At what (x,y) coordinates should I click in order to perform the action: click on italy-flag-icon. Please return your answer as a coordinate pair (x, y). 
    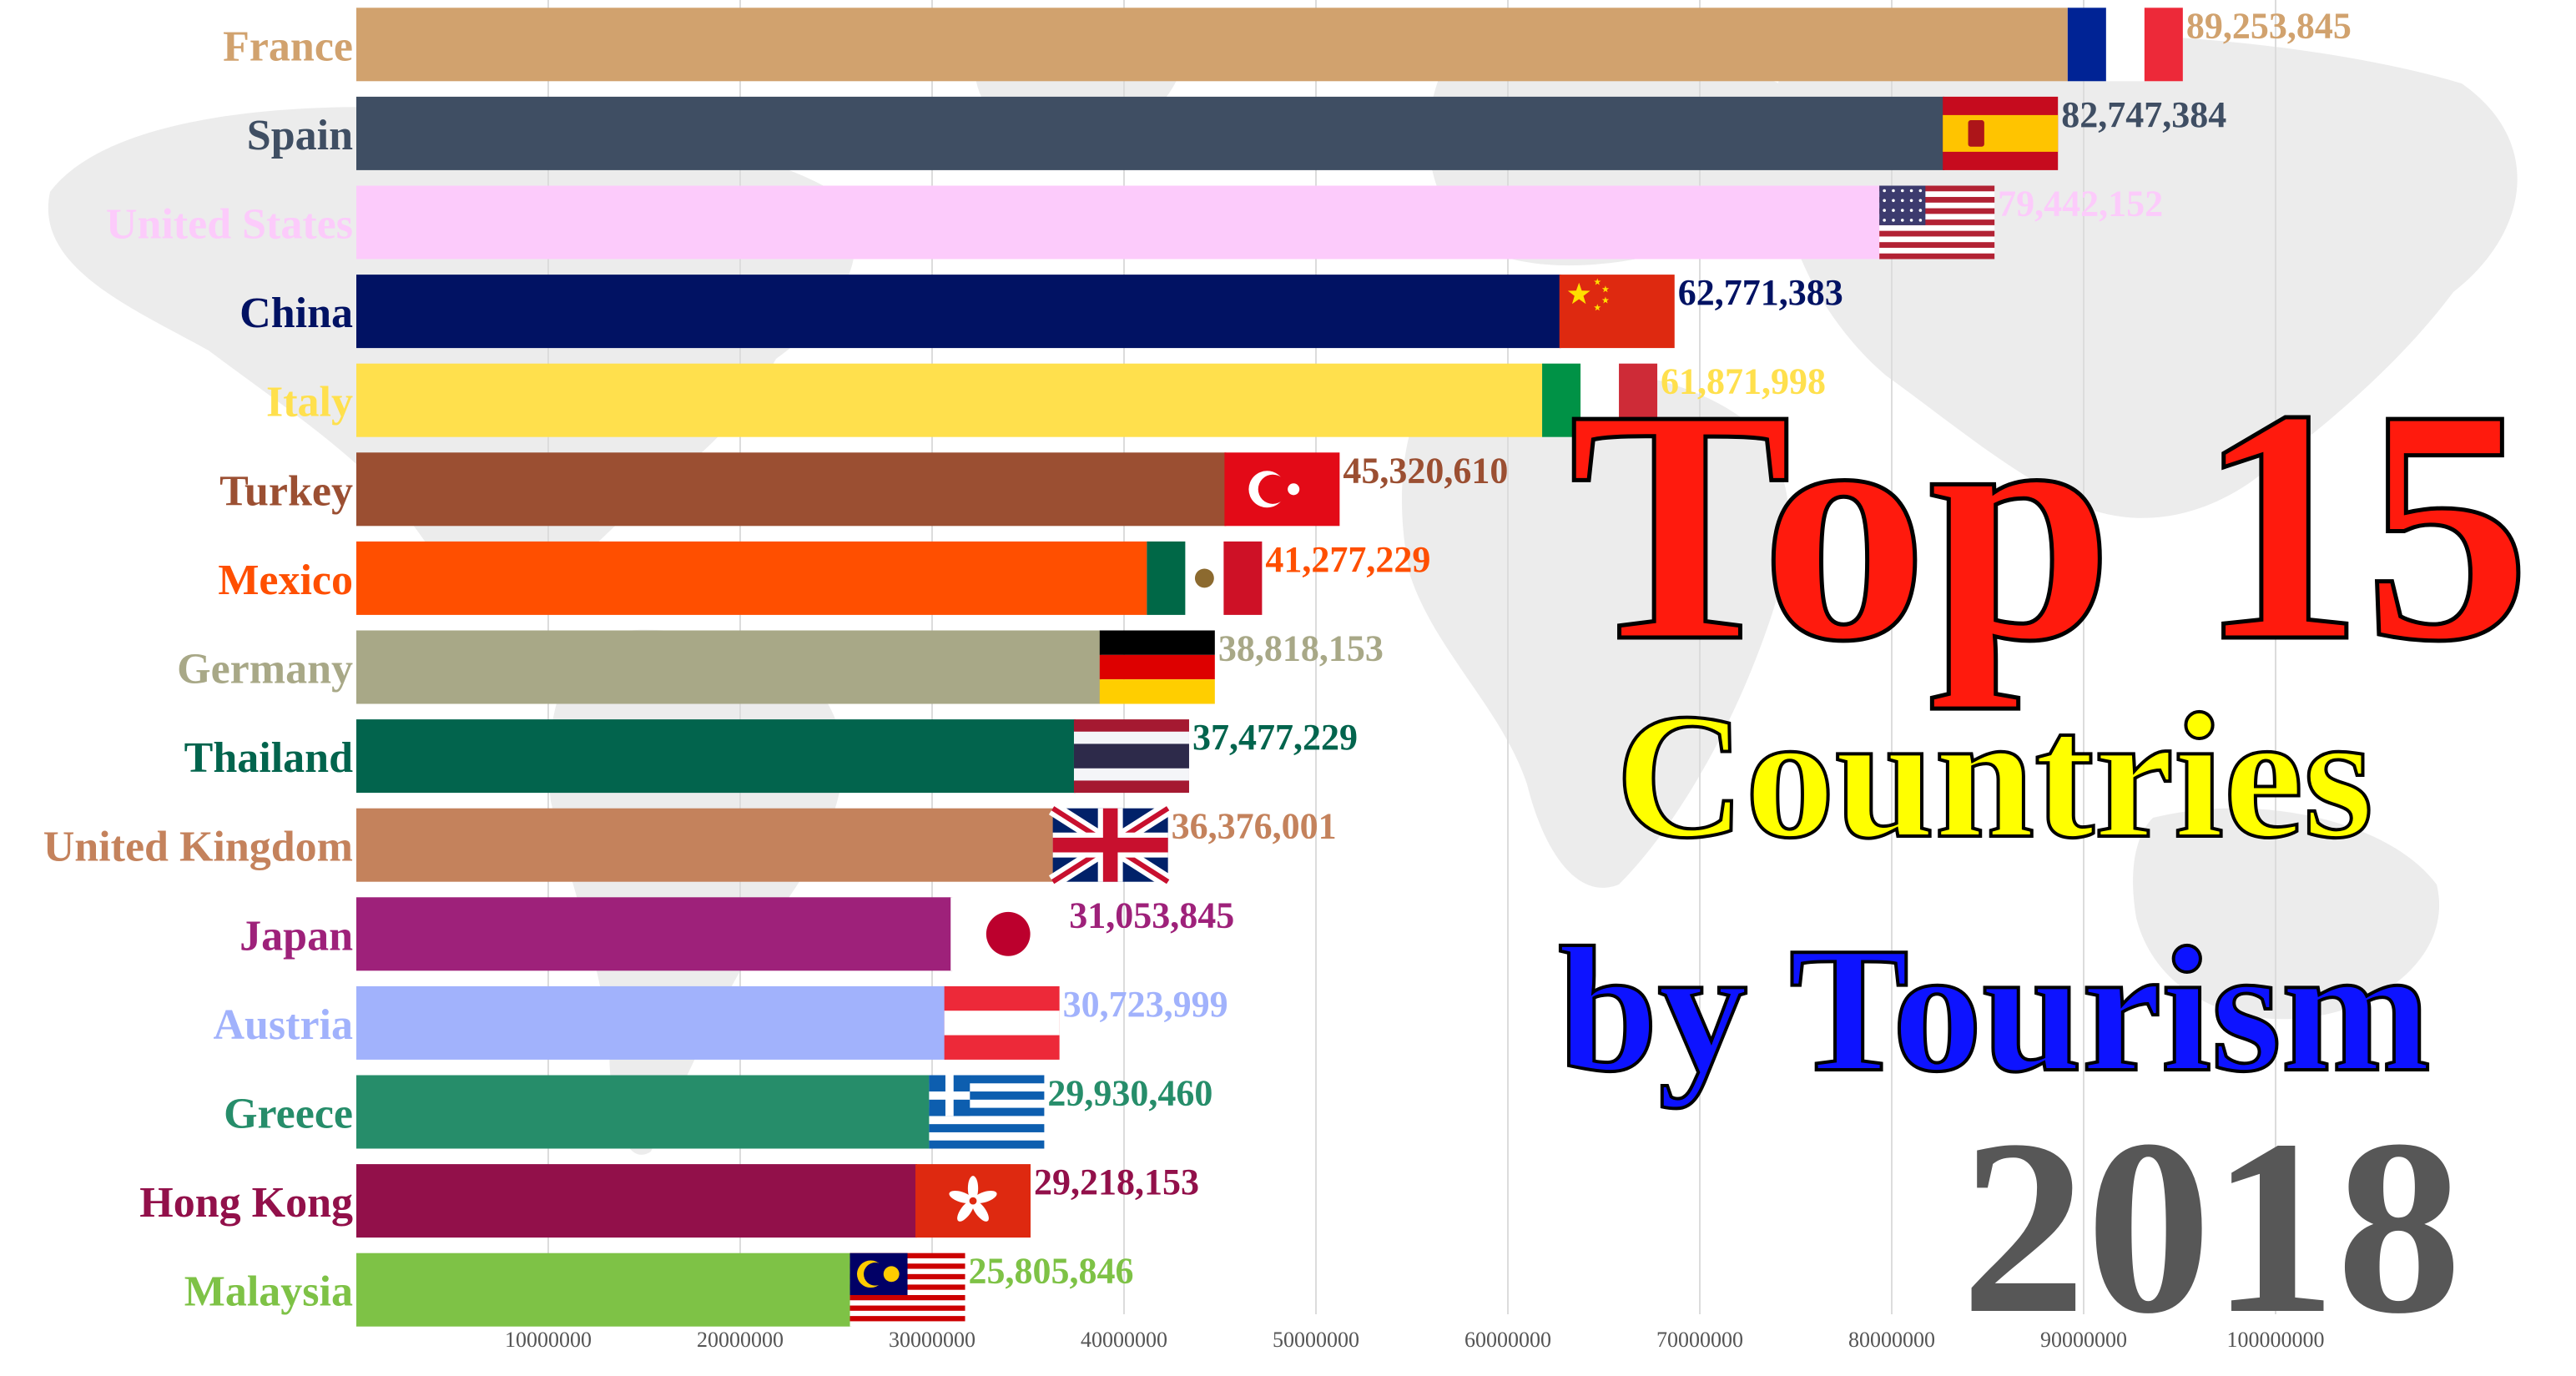
    Looking at the image, I should click on (1600, 400).